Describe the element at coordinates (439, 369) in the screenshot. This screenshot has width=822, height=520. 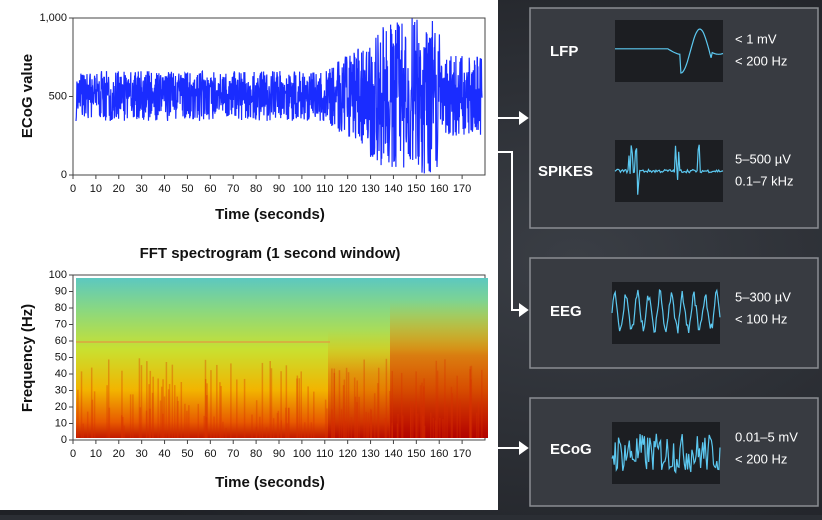
I see `spectrogram-hot` at that location.